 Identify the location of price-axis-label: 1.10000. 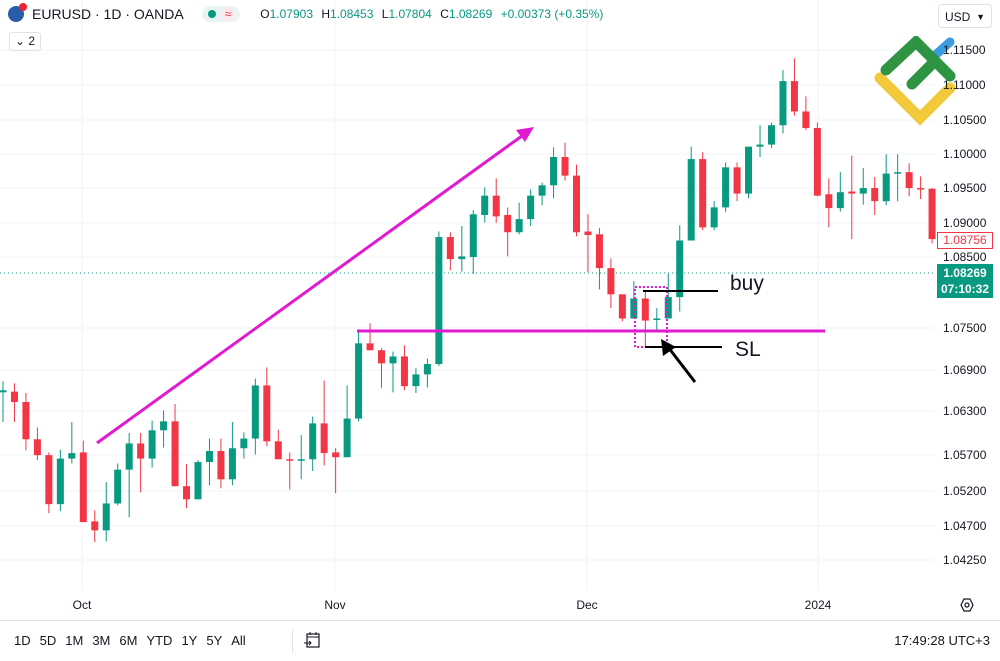
(965, 154).